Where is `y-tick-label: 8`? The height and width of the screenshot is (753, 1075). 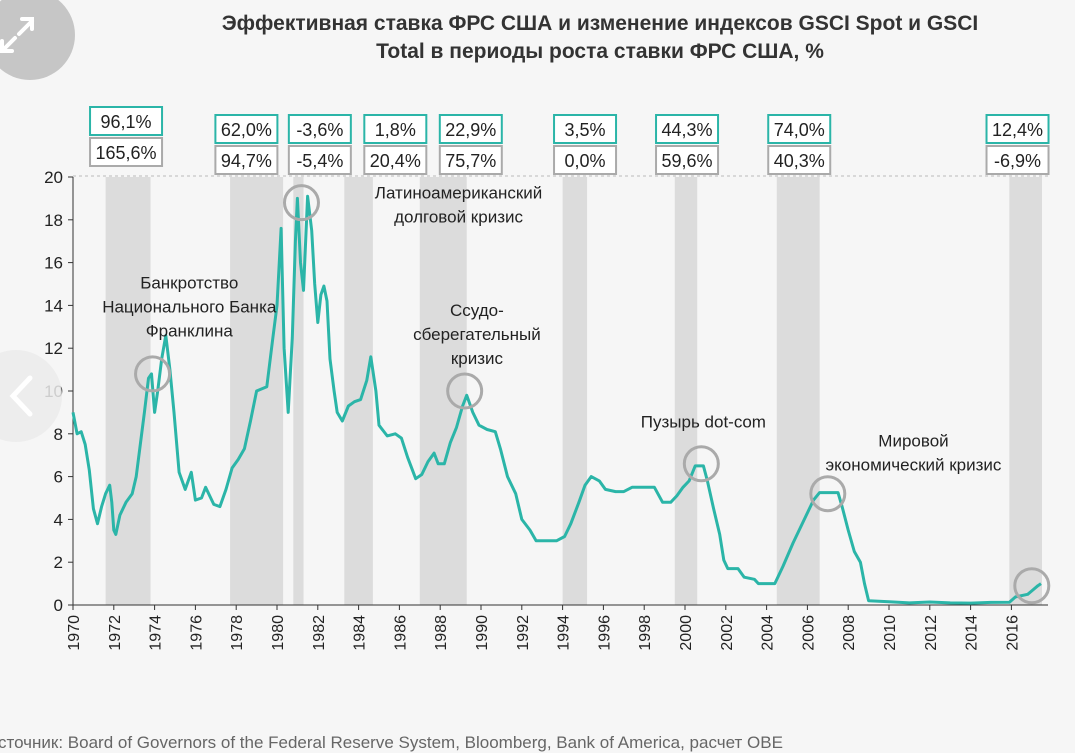
y-tick-label: 8 is located at coordinates (58, 434).